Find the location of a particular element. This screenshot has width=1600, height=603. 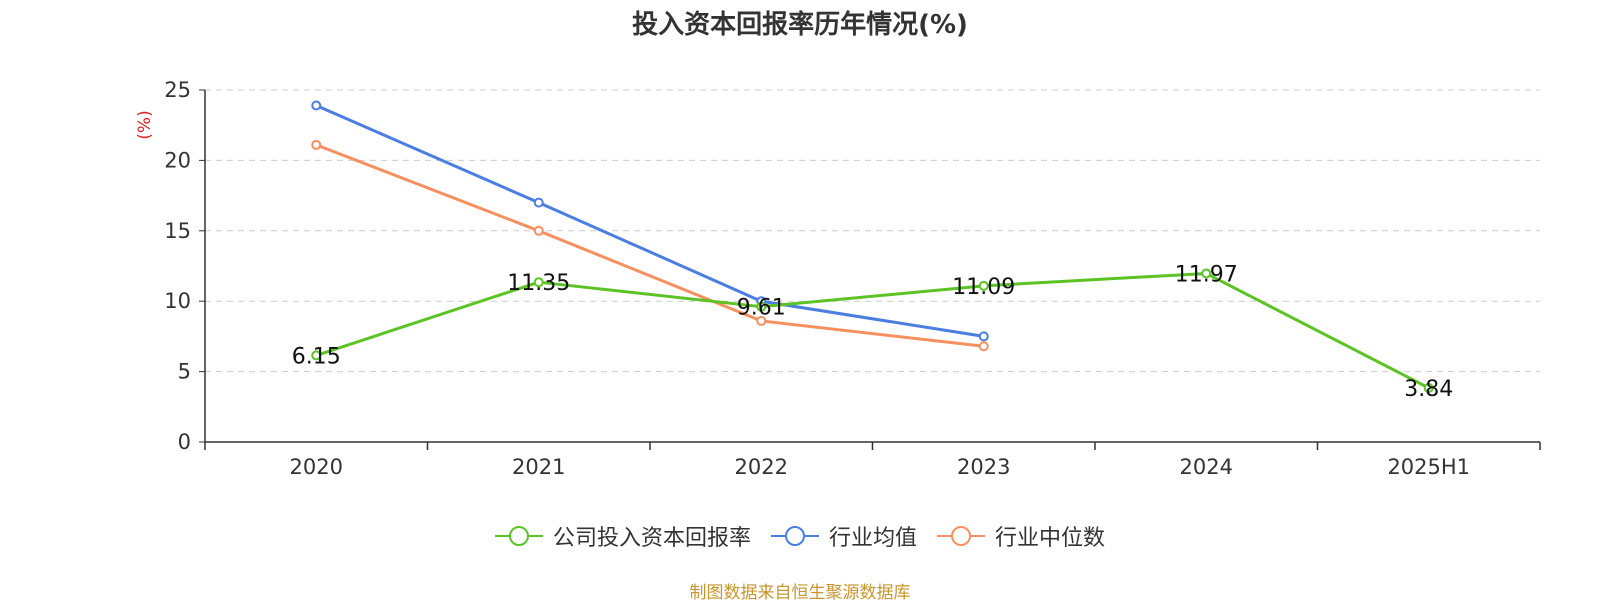

y-tick-label: 0 is located at coordinates (184, 442).